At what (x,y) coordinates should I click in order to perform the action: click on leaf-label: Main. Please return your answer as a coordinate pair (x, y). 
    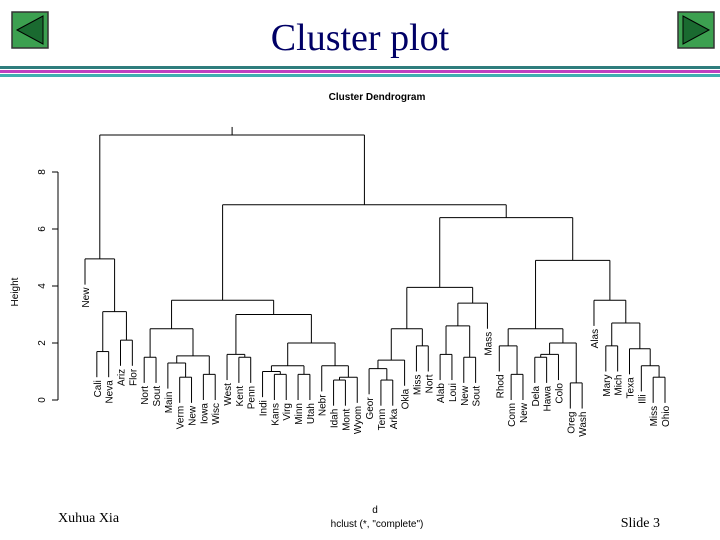
    Looking at the image, I should click on (169, 403).